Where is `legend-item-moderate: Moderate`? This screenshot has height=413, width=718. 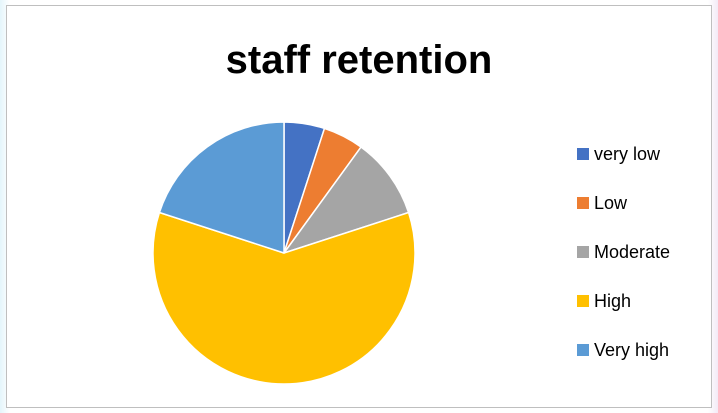 legend-item-moderate: Moderate is located at coordinates (623, 252).